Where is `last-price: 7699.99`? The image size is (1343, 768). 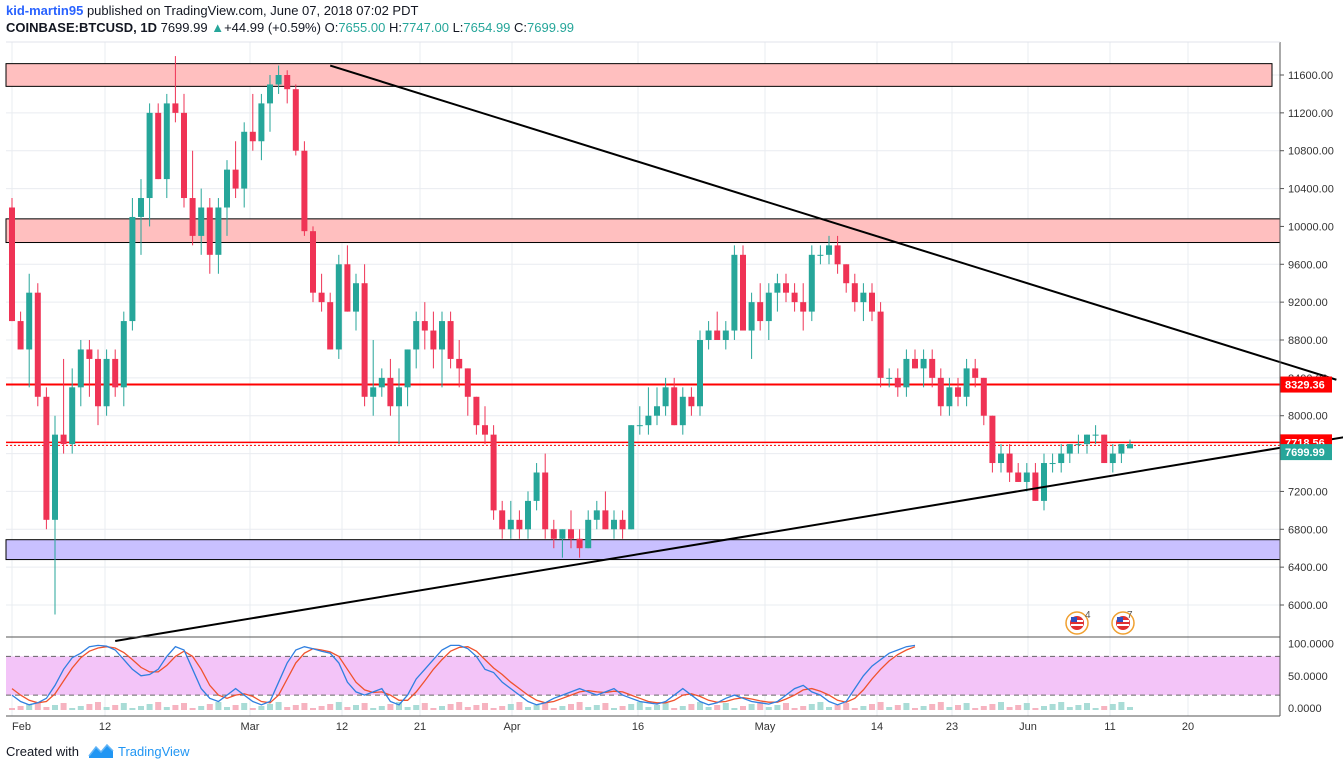
last-price: 7699.99 is located at coordinates (184, 27).